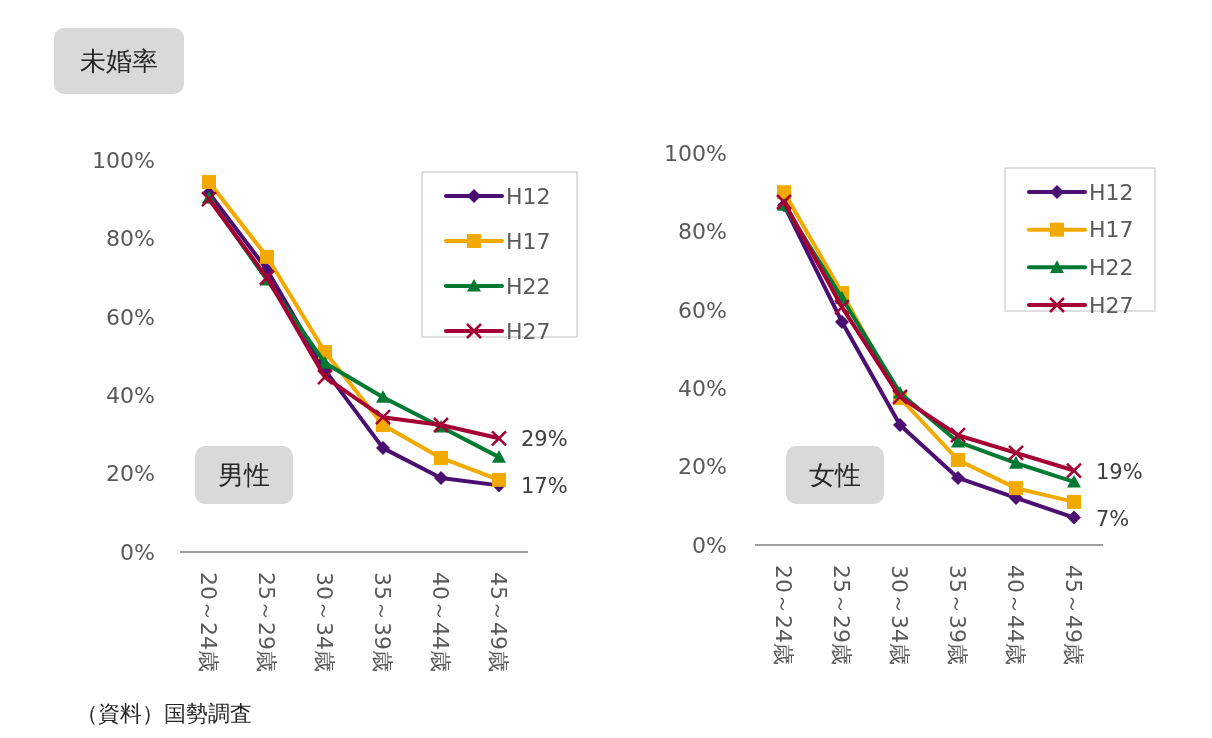  What do you see at coordinates (244, 475) in the screenshot?
I see `text: 男性` at bounding box center [244, 475].